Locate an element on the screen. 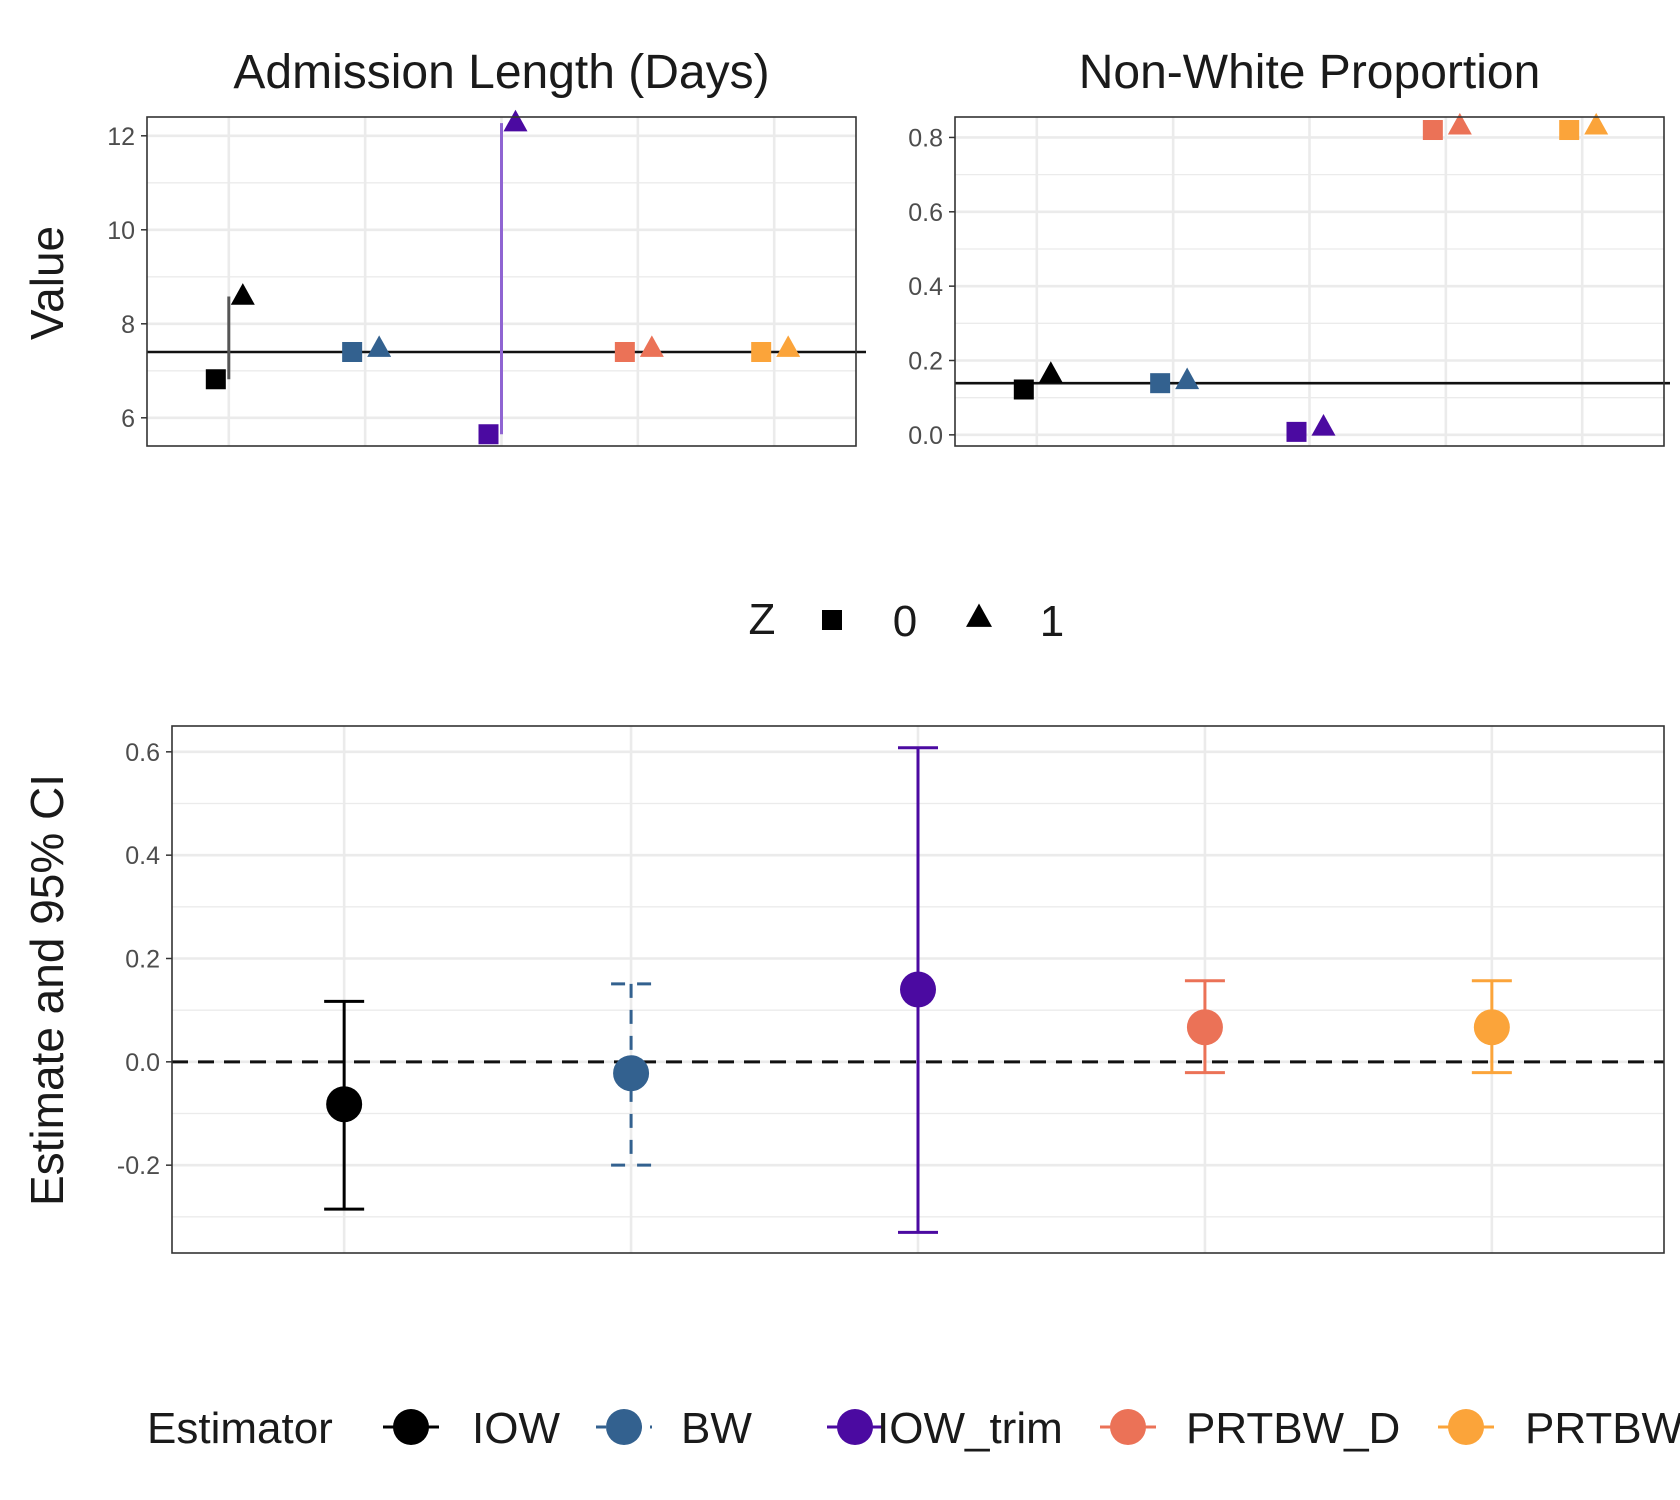 This screenshot has height=1500, width=1680. shape-legend: Z 0 1 is located at coordinates (907, 620).